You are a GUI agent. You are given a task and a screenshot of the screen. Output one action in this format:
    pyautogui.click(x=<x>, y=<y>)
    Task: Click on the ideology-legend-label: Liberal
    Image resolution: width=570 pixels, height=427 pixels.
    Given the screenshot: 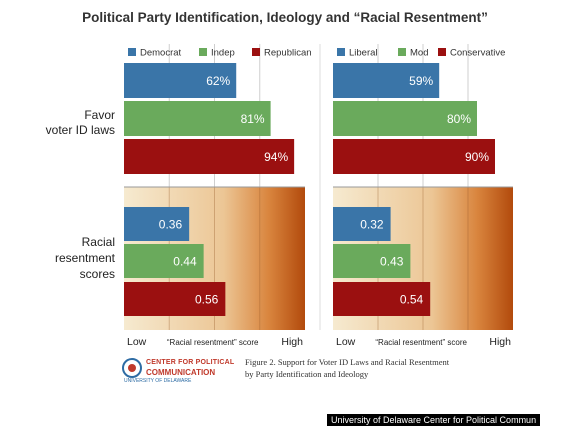 What is the action you would take?
    pyautogui.click(x=363, y=53)
    